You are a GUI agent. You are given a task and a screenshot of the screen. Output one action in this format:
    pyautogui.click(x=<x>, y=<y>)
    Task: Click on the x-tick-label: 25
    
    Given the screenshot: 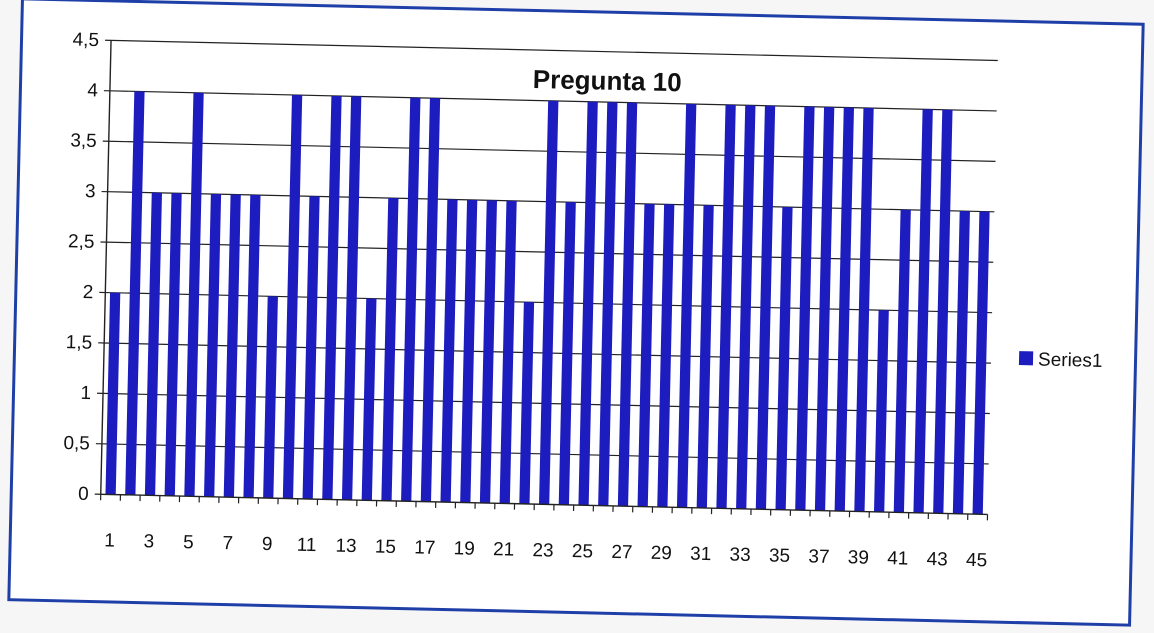 What is the action you would take?
    pyautogui.click(x=583, y=551)
    